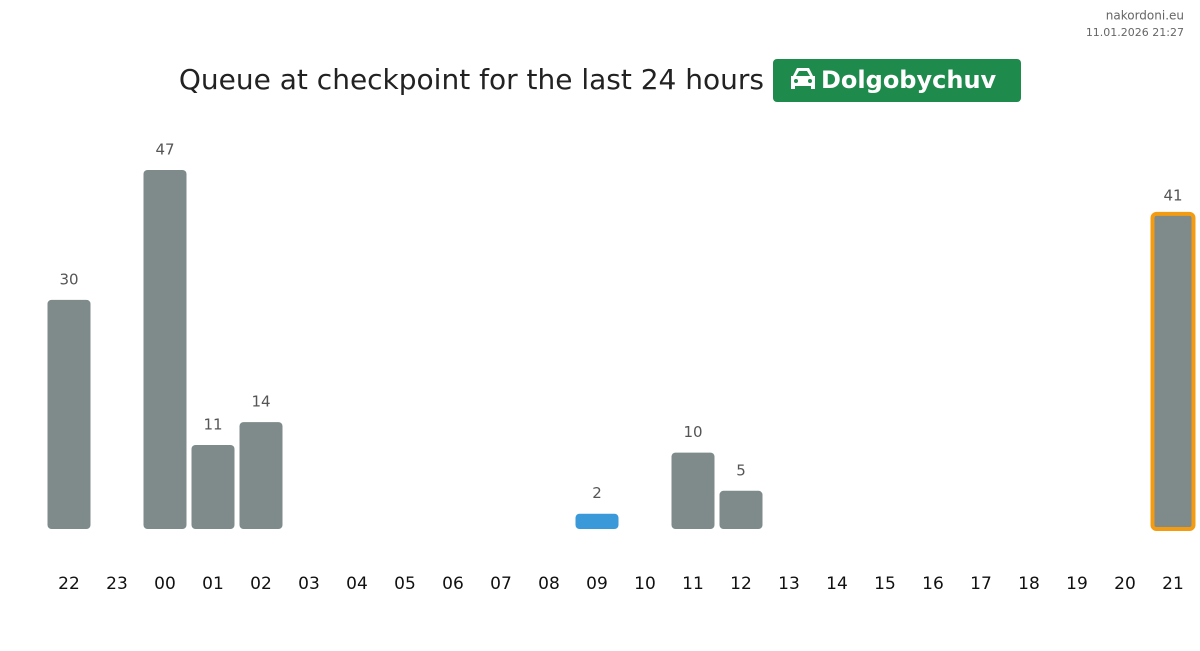 This screenshot has height=651, width=1200. I want to click on x-tick-label: 14, so click(837, 584).